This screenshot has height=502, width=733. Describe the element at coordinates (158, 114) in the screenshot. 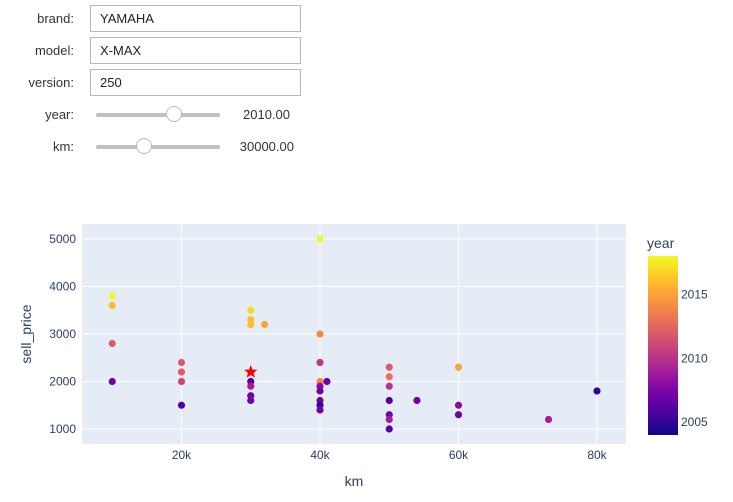

I see `year-slider` at that location.